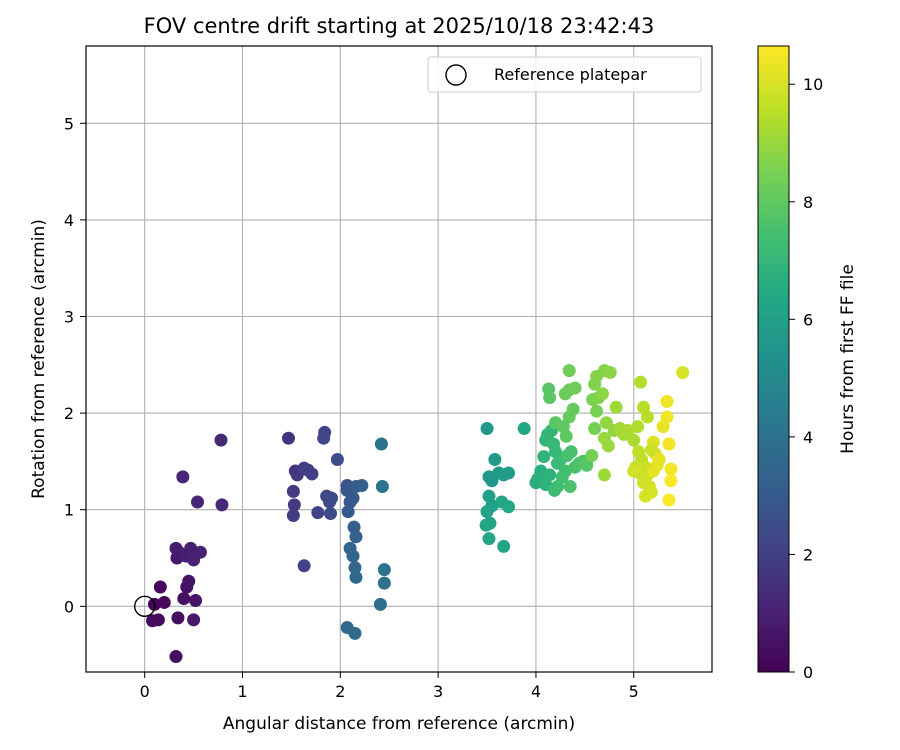 The image size is (900, 750). What do you see at coordinates (536, 691) in the screenshot?
I see `x-tick-label: 4` at bounding box center [536, 691].